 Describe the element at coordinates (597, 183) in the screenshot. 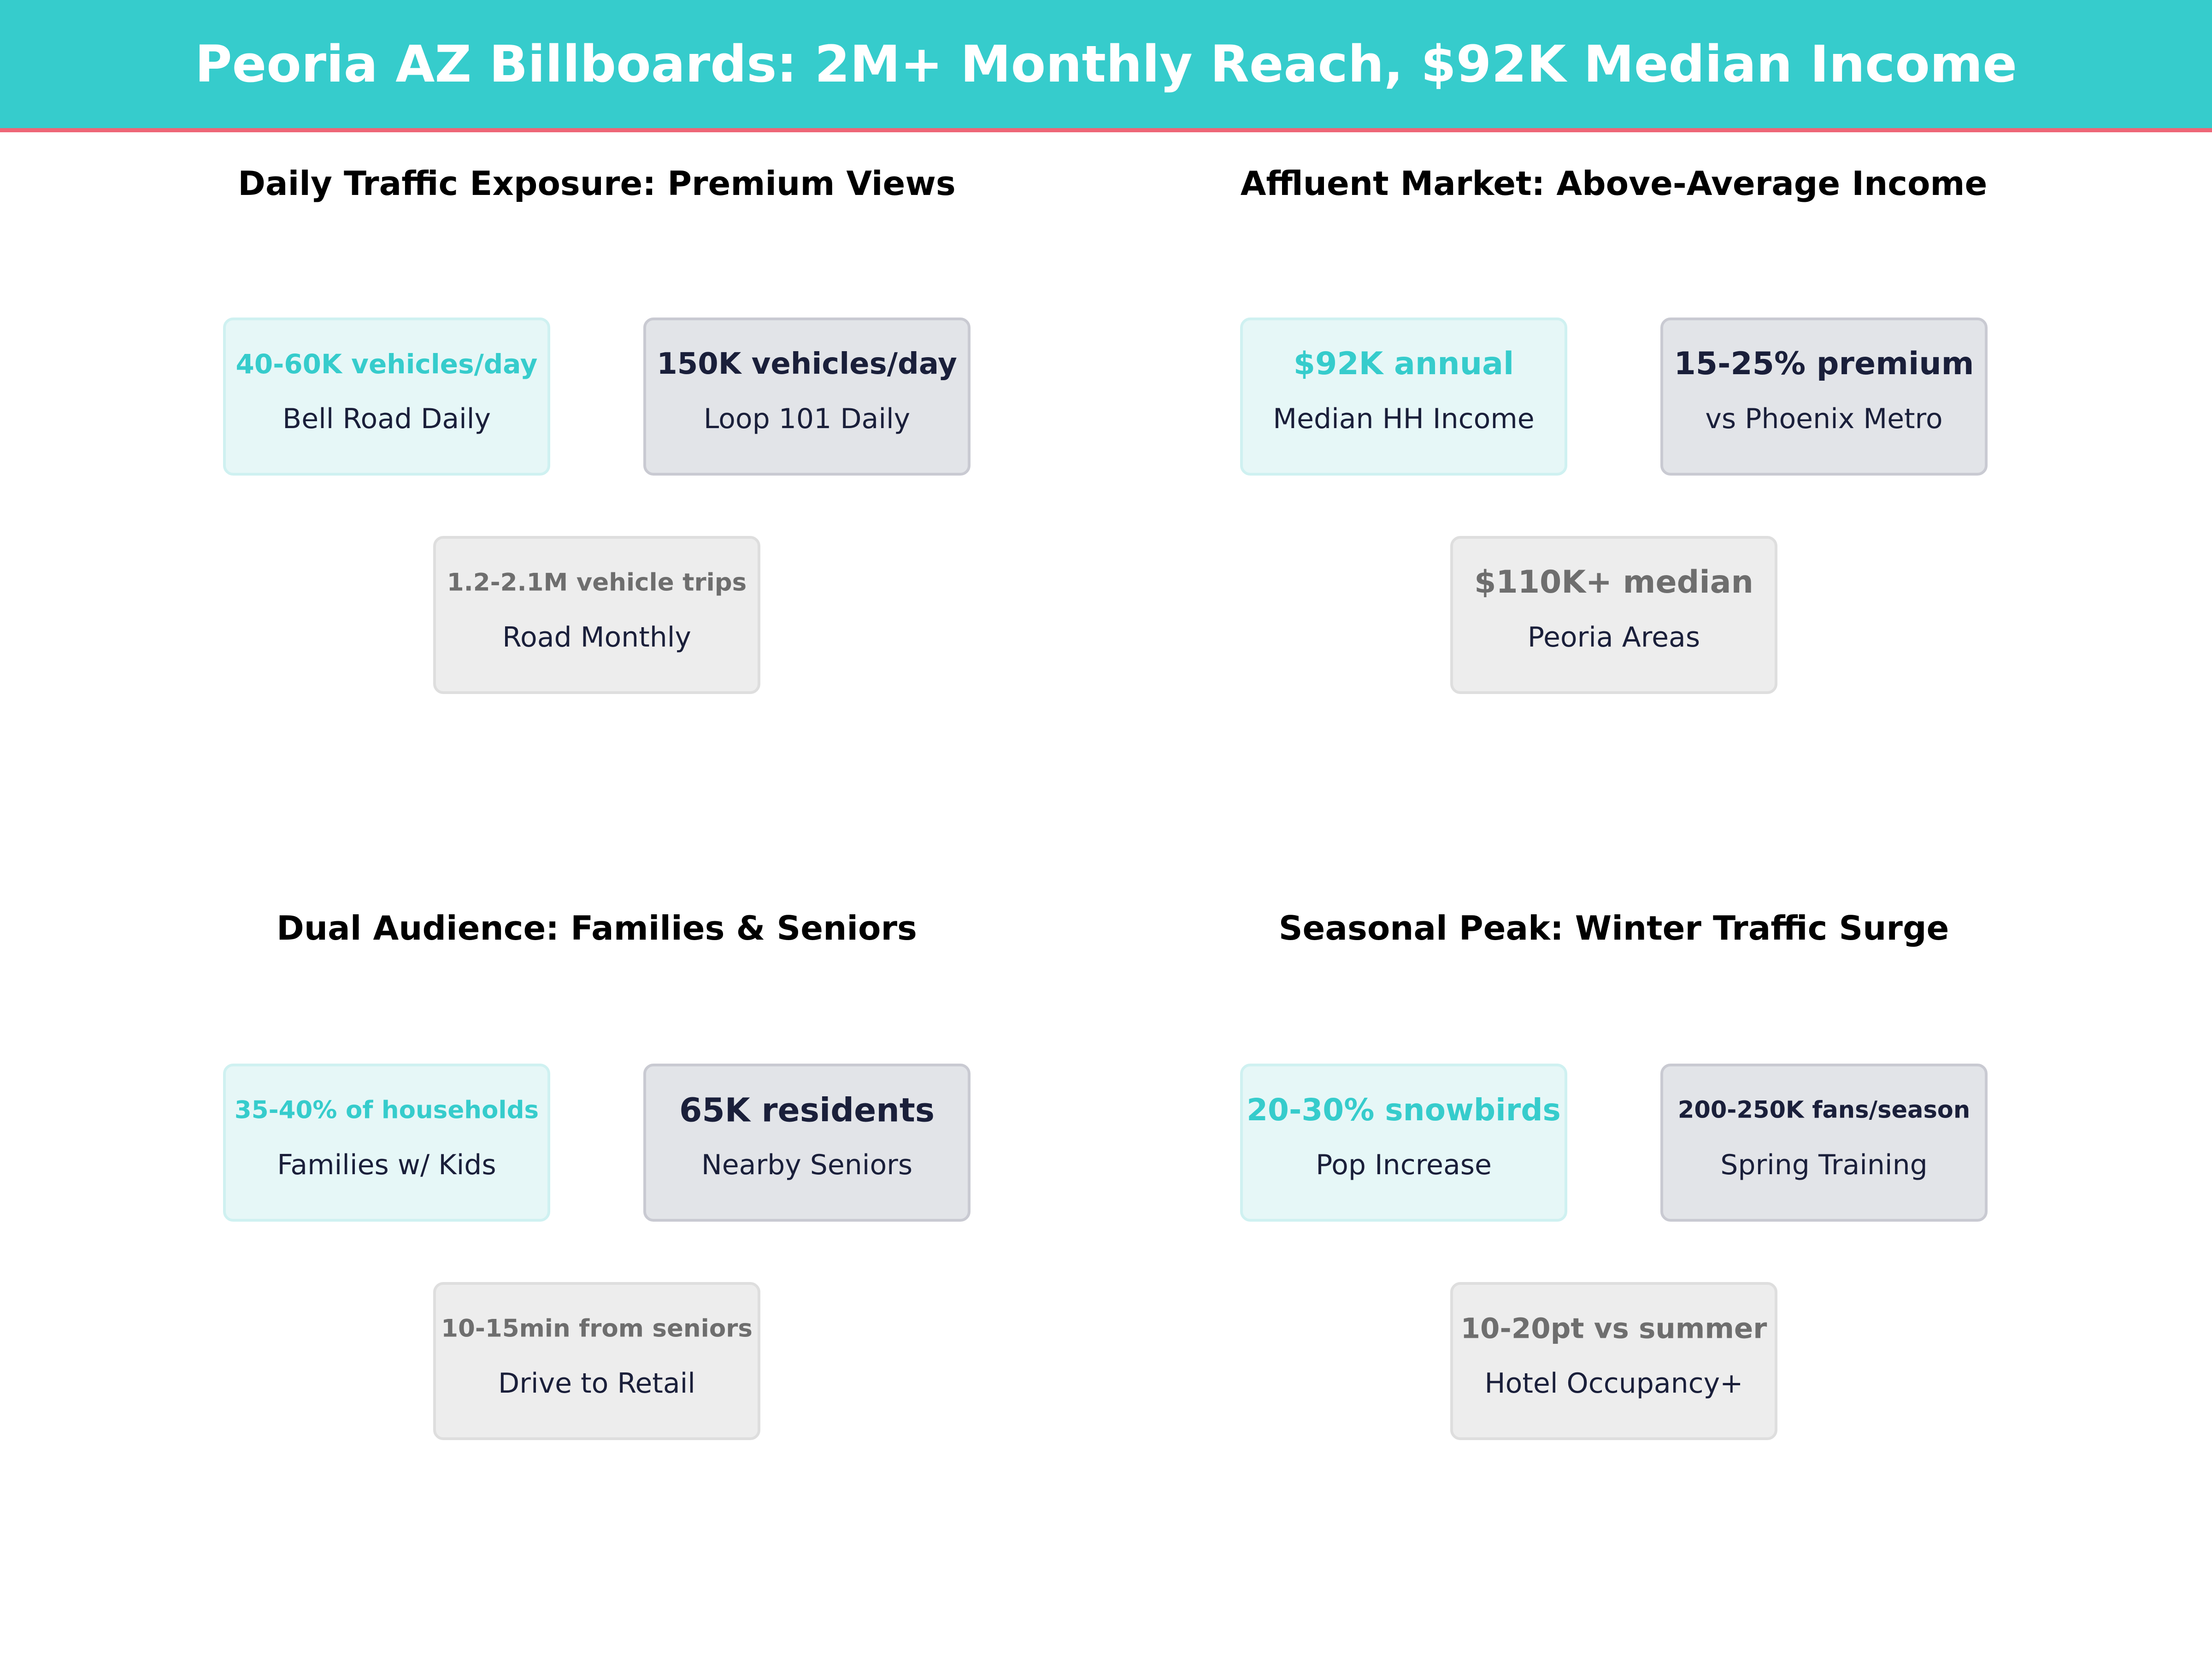

I see `panel-title-traffic: Daily Traffic Exposure: Premium Views` at that location.